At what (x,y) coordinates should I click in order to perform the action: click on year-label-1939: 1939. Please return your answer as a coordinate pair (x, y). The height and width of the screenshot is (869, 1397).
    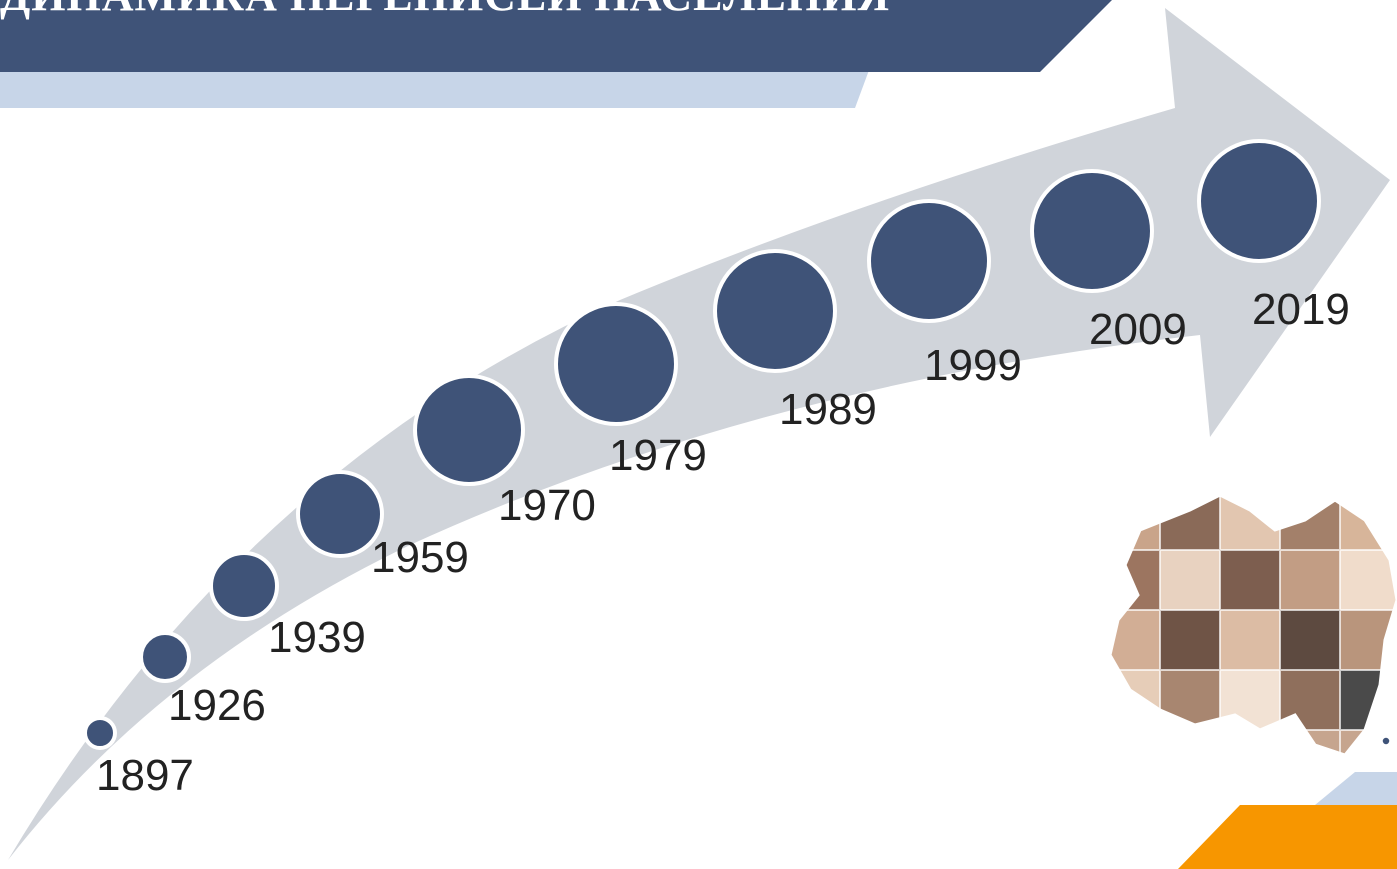
    Looking at the image, I should click on (317, 637).